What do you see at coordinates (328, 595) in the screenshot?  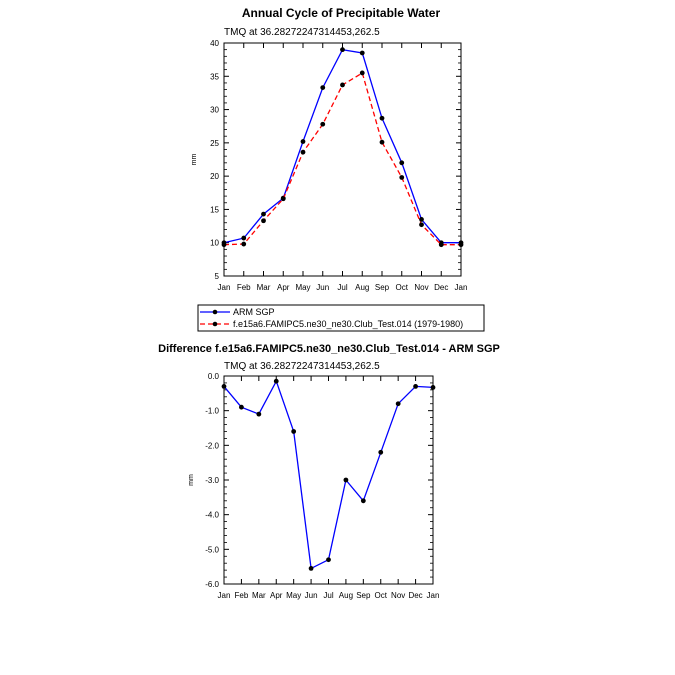 I see `bottom-x-tick-label: Jul` at bounding box center [328, 595].